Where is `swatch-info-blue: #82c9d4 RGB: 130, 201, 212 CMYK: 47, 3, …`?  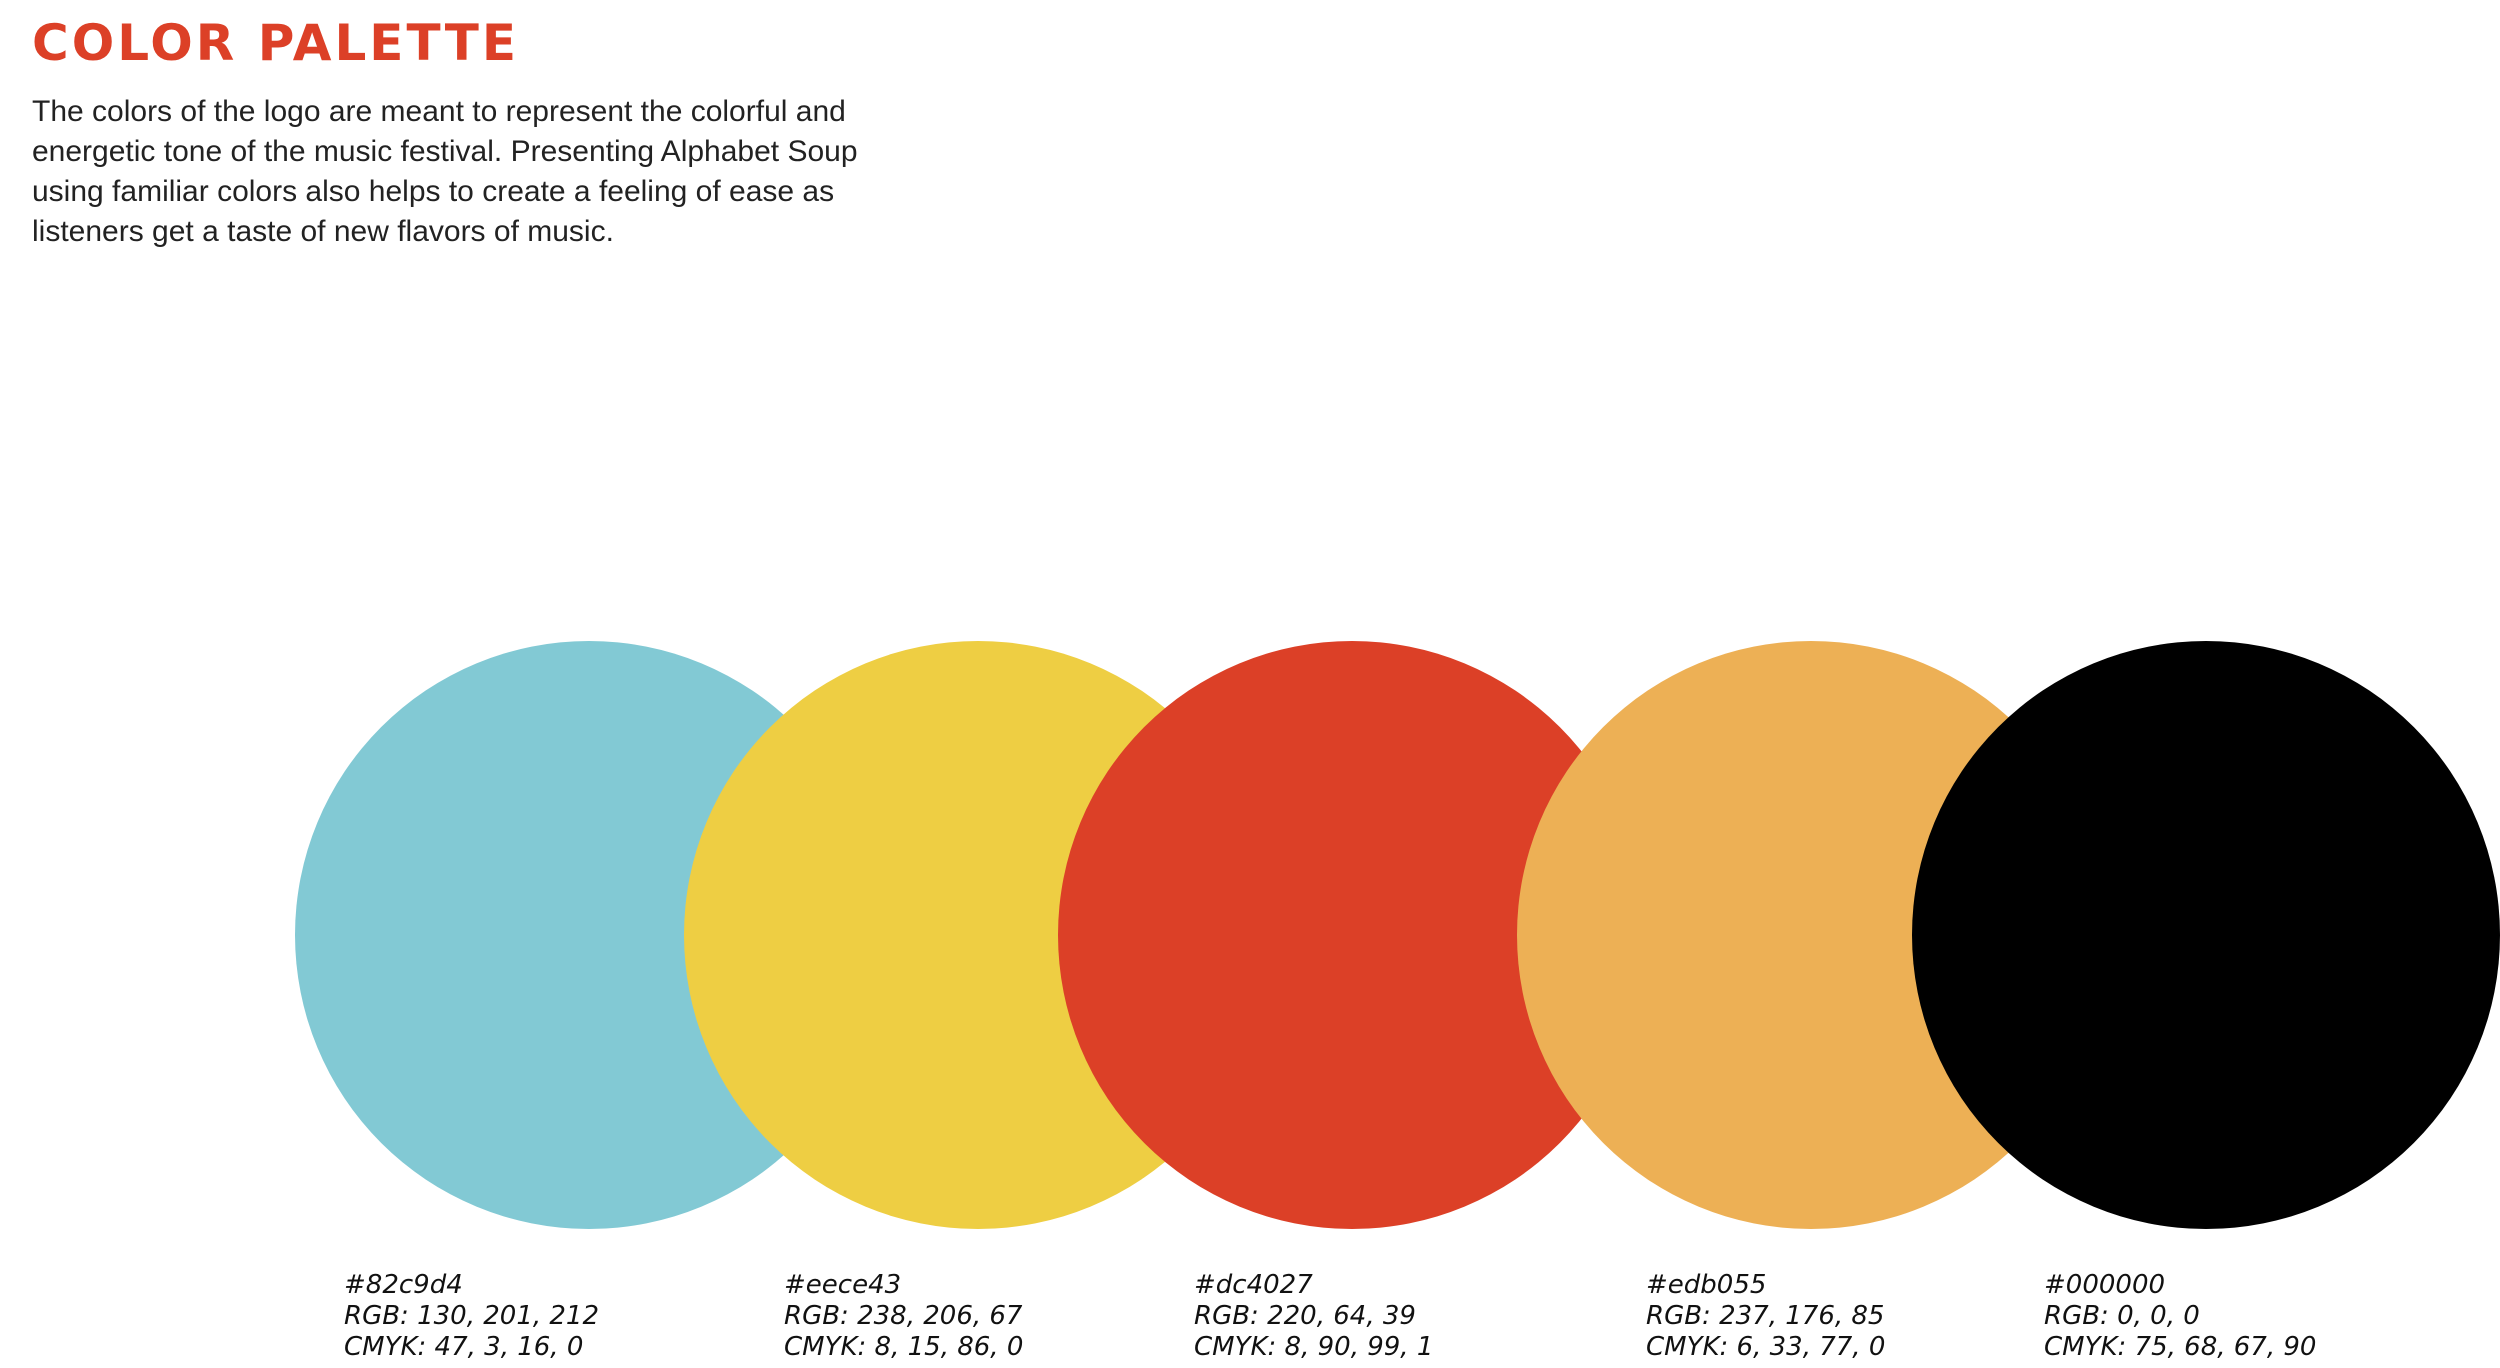
swatch-info-blue: #82c9d4 RGB: 130, 201, 212 CMYK: 47, 3, … is located at coordinates (471, 1316).